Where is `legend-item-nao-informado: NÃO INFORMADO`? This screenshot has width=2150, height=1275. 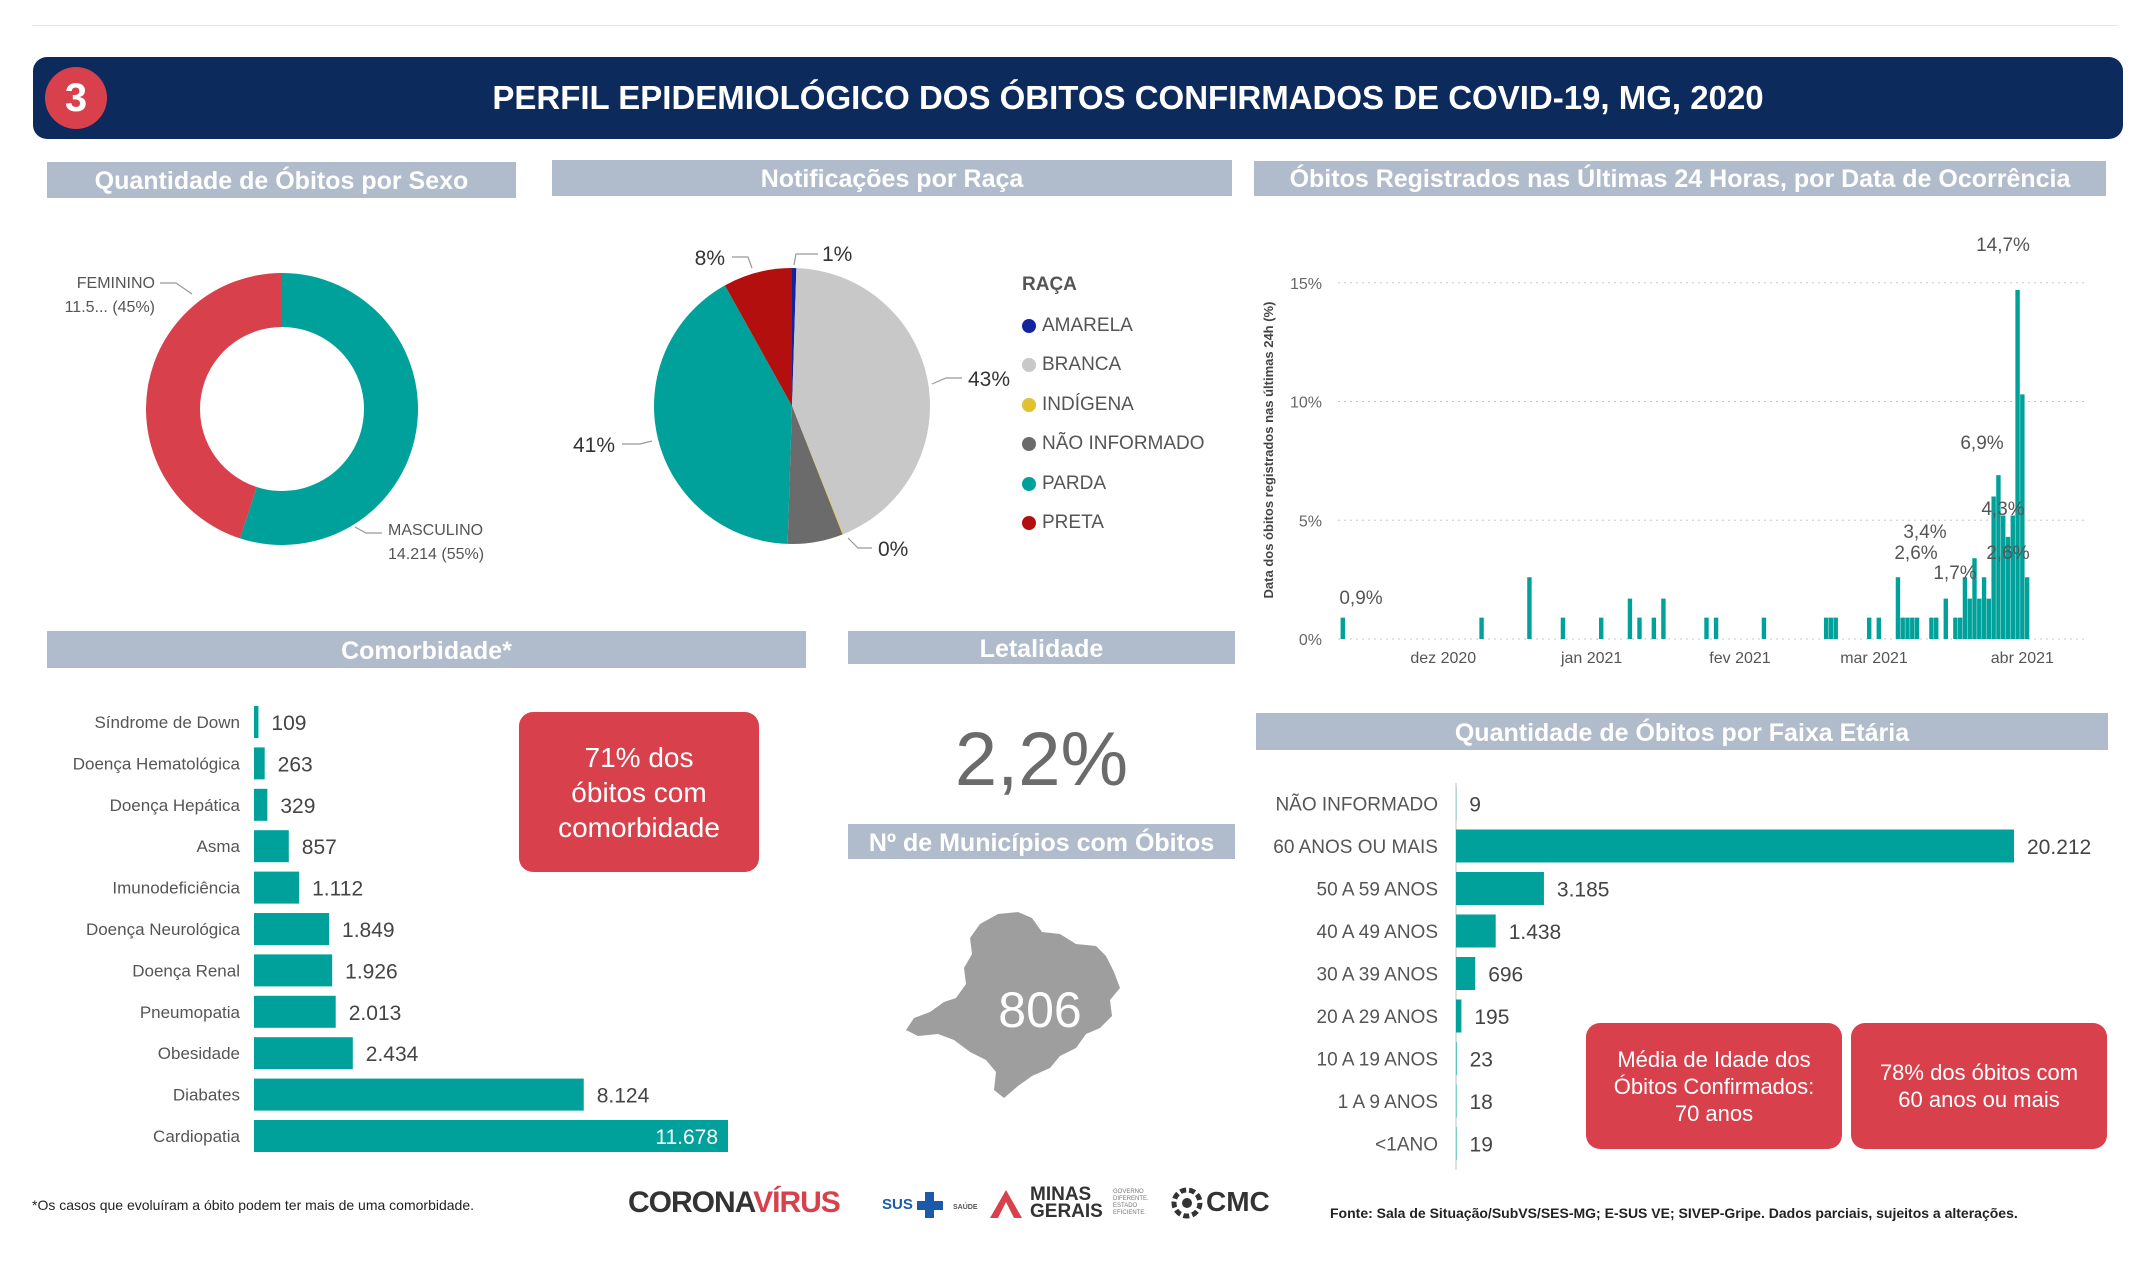 legend-item-nao-informado: NÃO INFORMADO is located at coordinates (1113, 445).